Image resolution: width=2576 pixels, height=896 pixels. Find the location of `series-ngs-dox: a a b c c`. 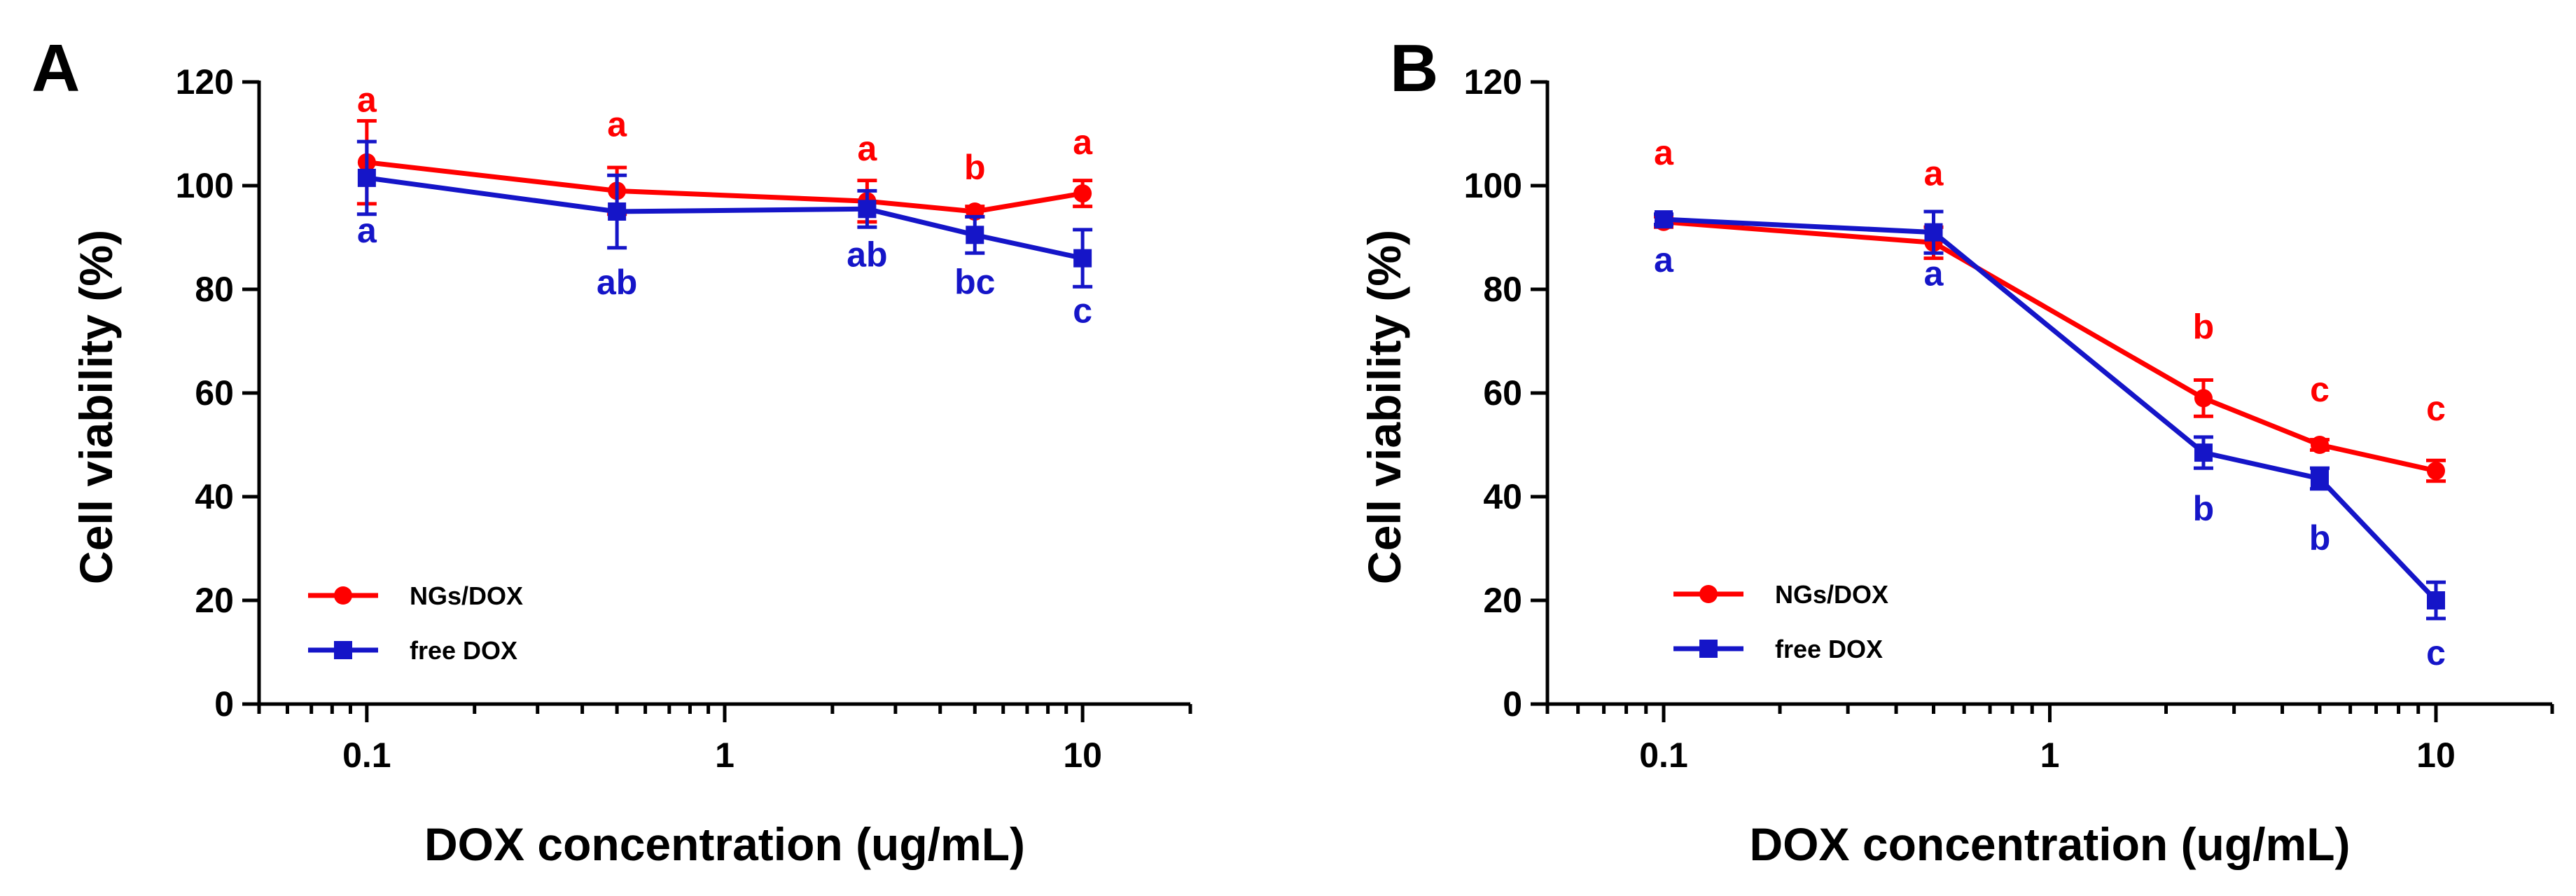

series-ngs-dox: a a b c c is located at coordinates (2050, 308).